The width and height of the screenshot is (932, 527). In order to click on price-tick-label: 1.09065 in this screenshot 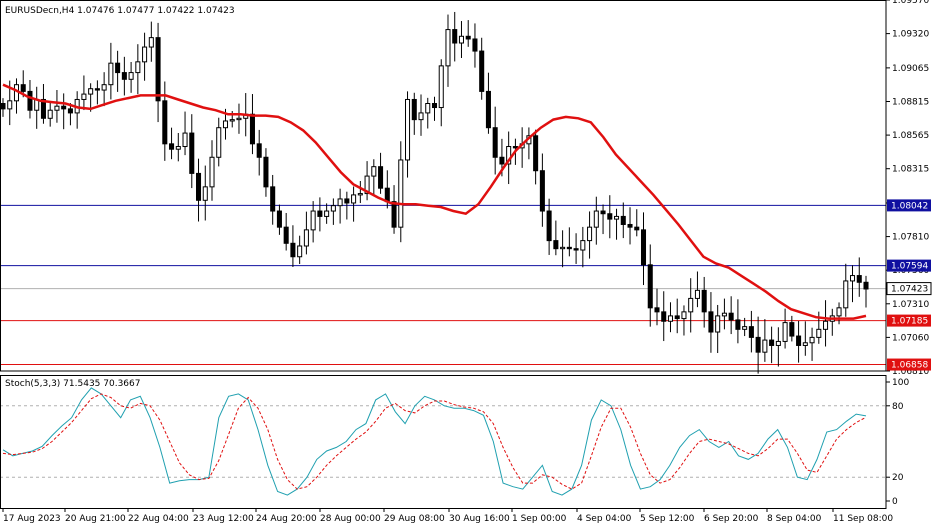, I will do `click(910, 69)`.